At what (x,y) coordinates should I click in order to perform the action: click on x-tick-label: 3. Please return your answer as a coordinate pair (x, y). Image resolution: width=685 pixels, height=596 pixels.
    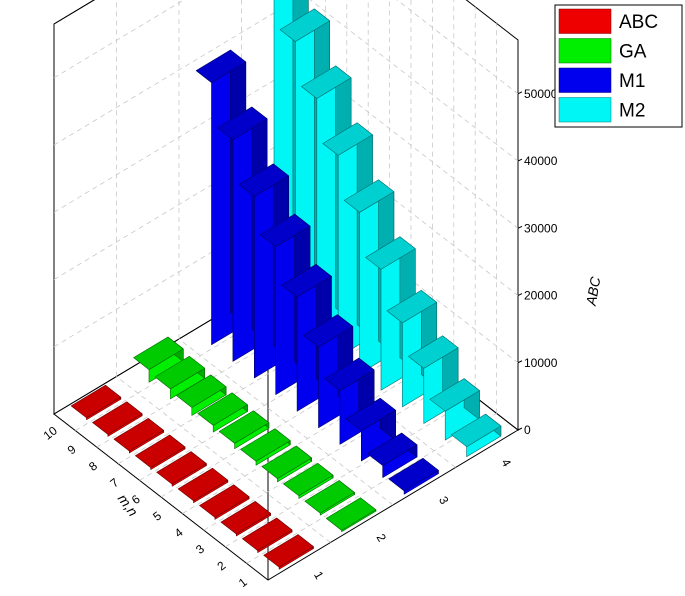
    Looking at the image, I should click on (200, 549).